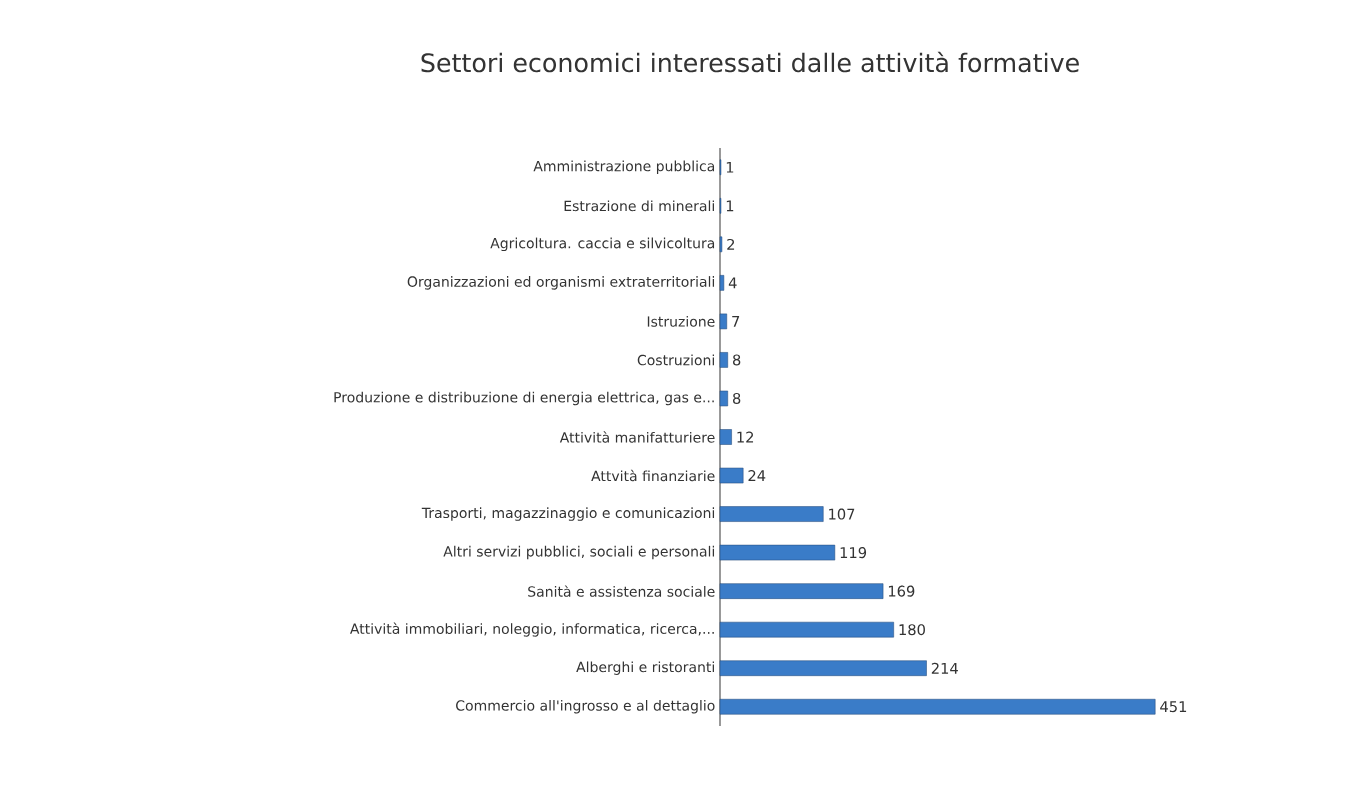 This screenshot has height=802, width=1364. What do you see at coordinates (653, 475) in the screenshot?
I see `y-tick-label: Attvità finanziarie` at bounding box center [653, 475].